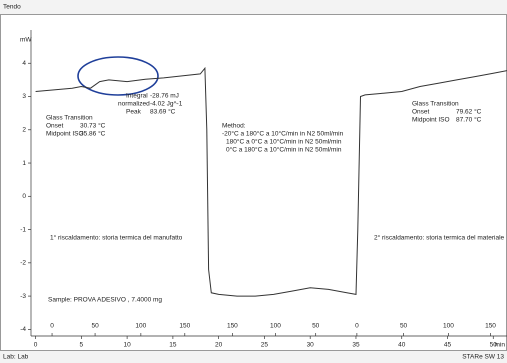  I want to click on y-tick-label: -4, so click(23, 329).